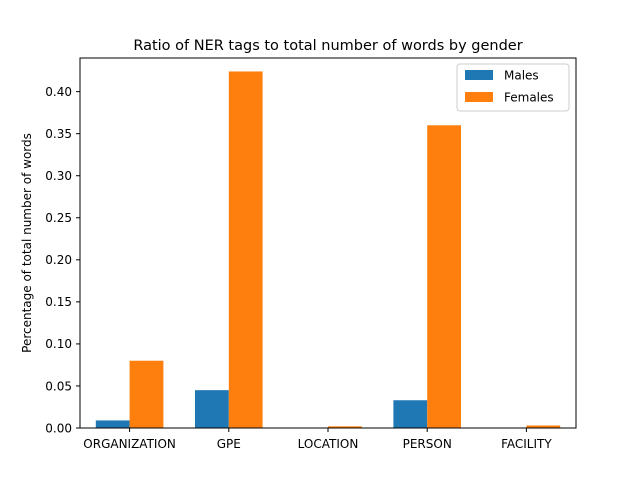 The height and width of the screenshot is (480, 640). I want to click on bar-females-location, so click(345, 427).